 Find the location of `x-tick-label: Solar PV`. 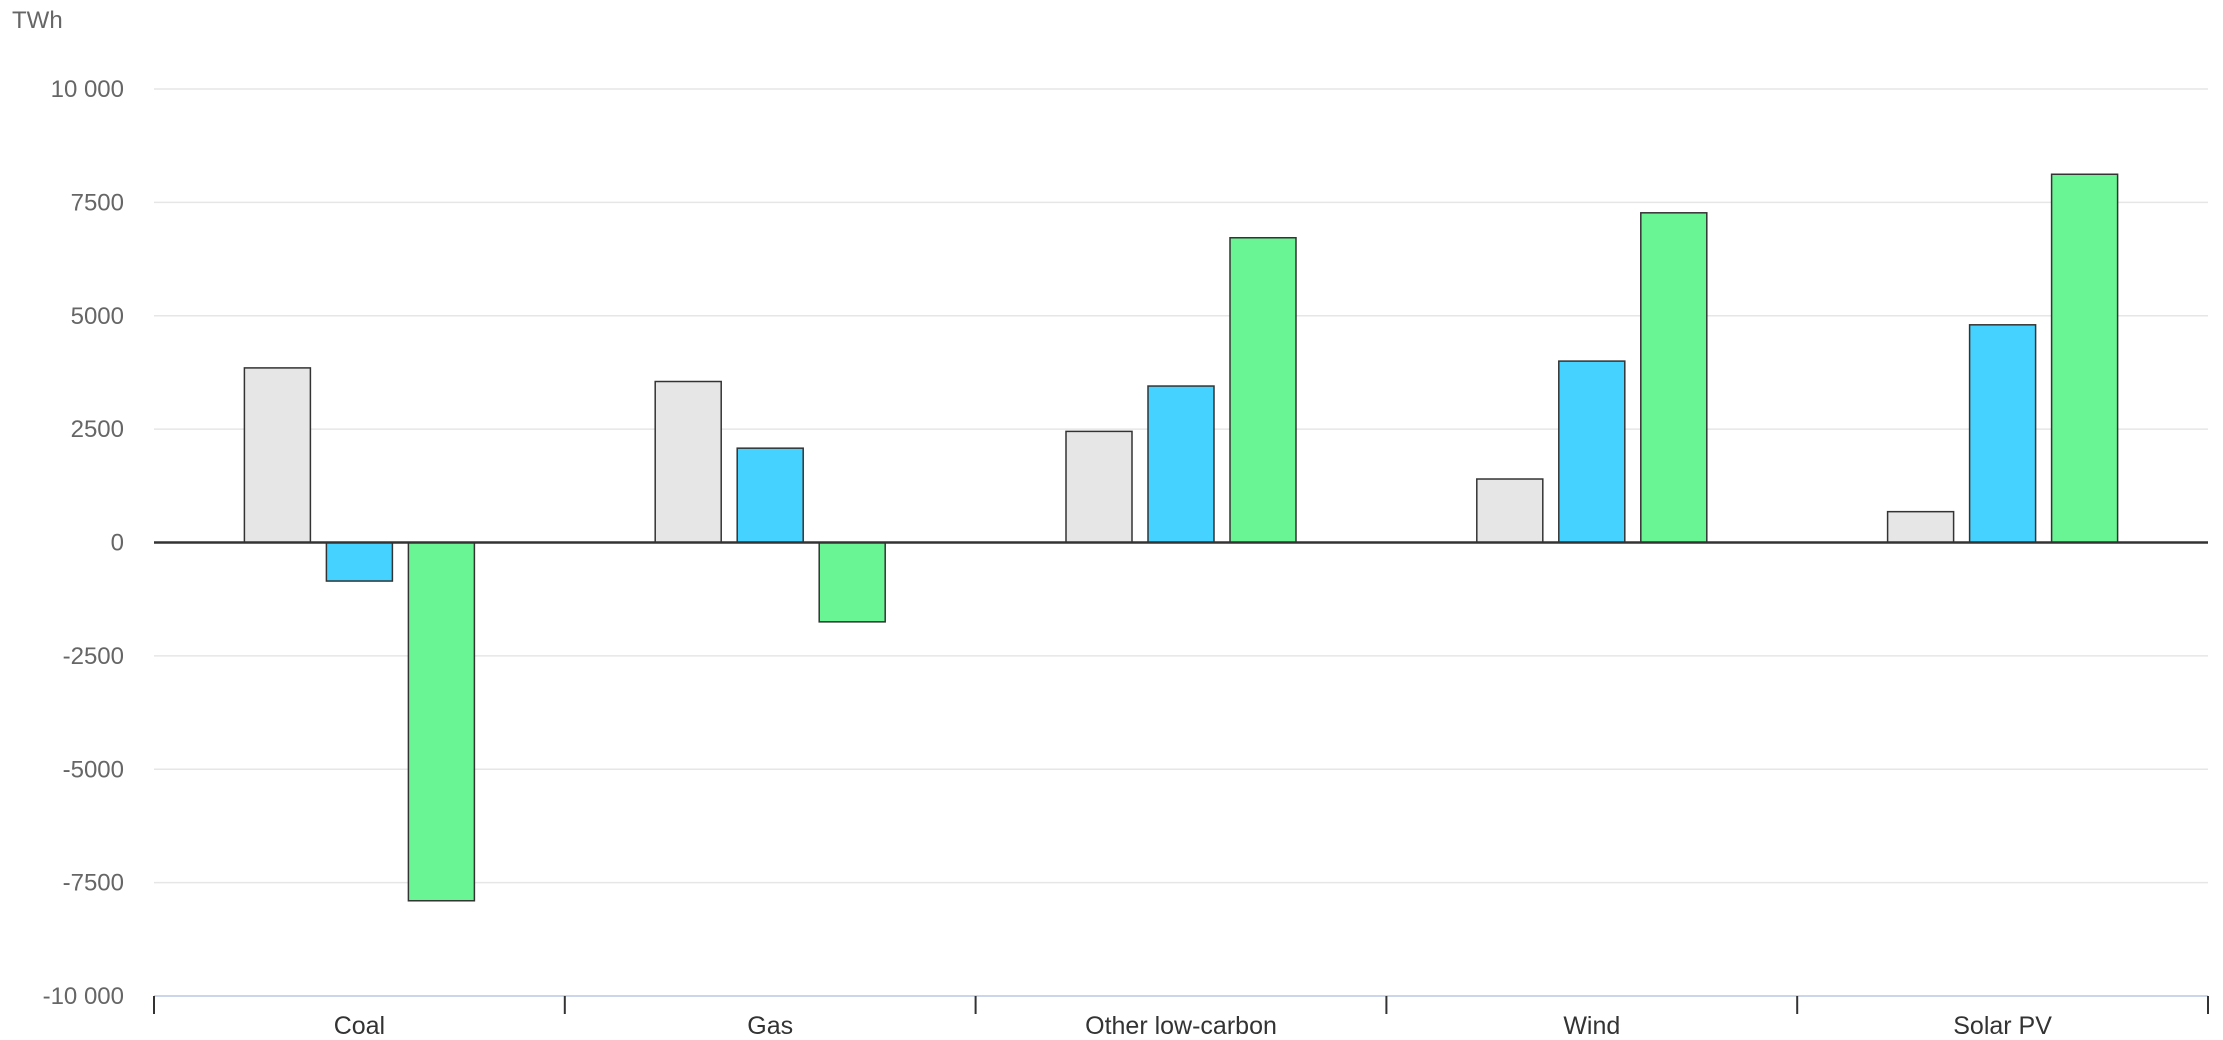

x-tick-label: Solar PV is located at coordinates (2002, 1026).